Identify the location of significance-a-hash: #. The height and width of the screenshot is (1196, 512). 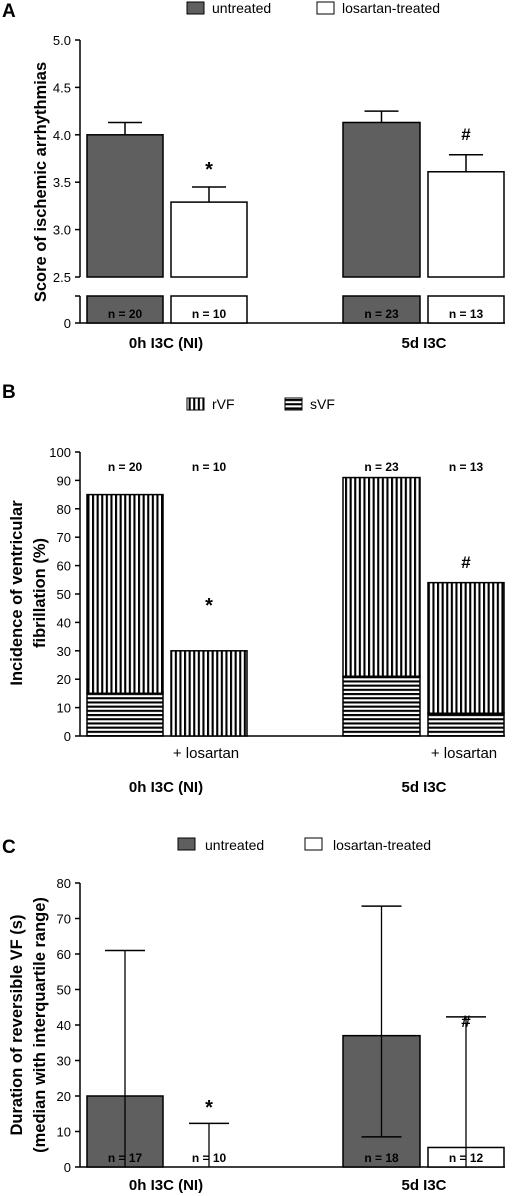
(466, 134).